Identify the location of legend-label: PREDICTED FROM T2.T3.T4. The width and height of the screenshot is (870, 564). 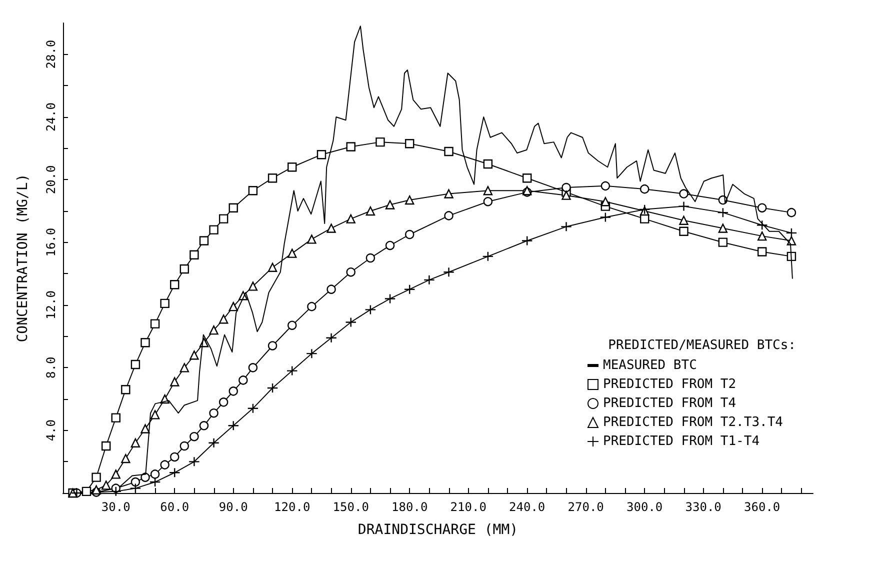
(693, 422).